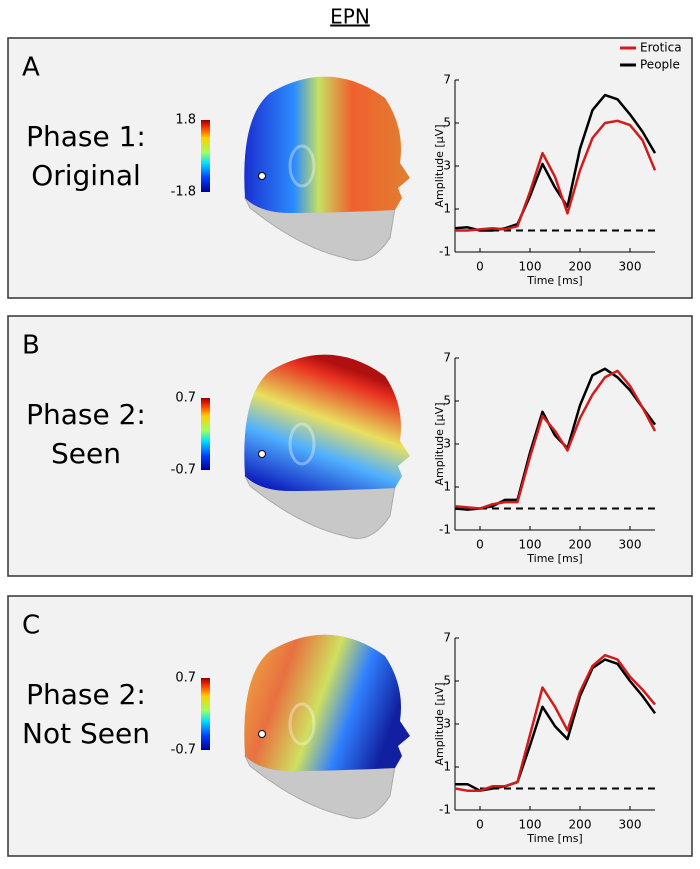  I want to click on colorbar-max: 1.8, so click(185, 120).